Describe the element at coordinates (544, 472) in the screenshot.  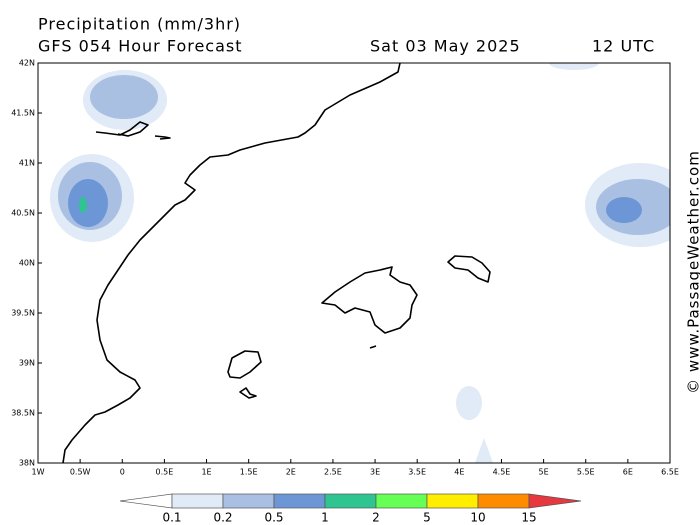
I see `lon-label: 5E` at that location.